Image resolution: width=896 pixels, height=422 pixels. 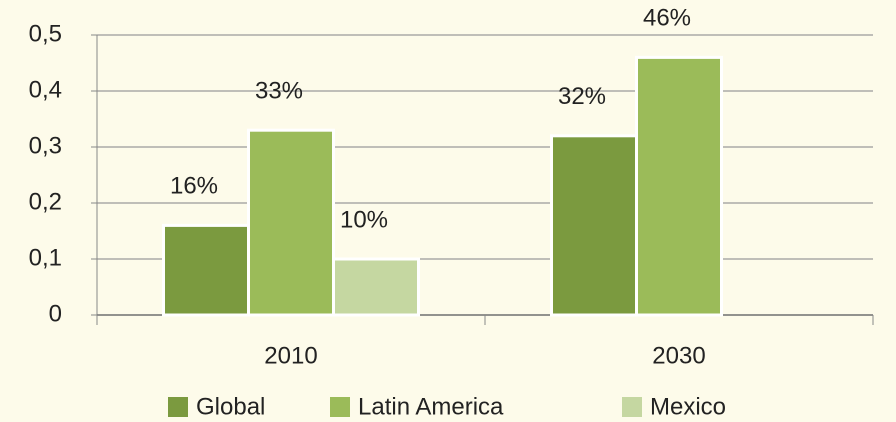 I want to click on legend-label: Global, so click(x=230, y=406).